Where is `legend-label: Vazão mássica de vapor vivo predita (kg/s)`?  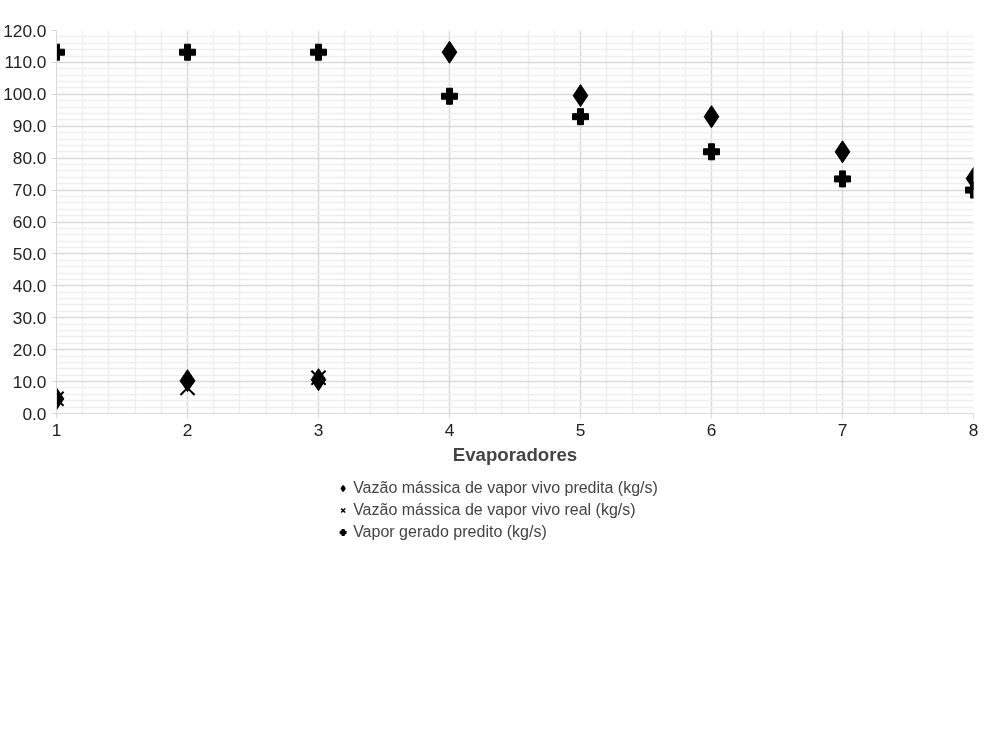
legend-label: Vazão mássica de vapor vivo predita (kg/s) is located at coordinates (505, 487).